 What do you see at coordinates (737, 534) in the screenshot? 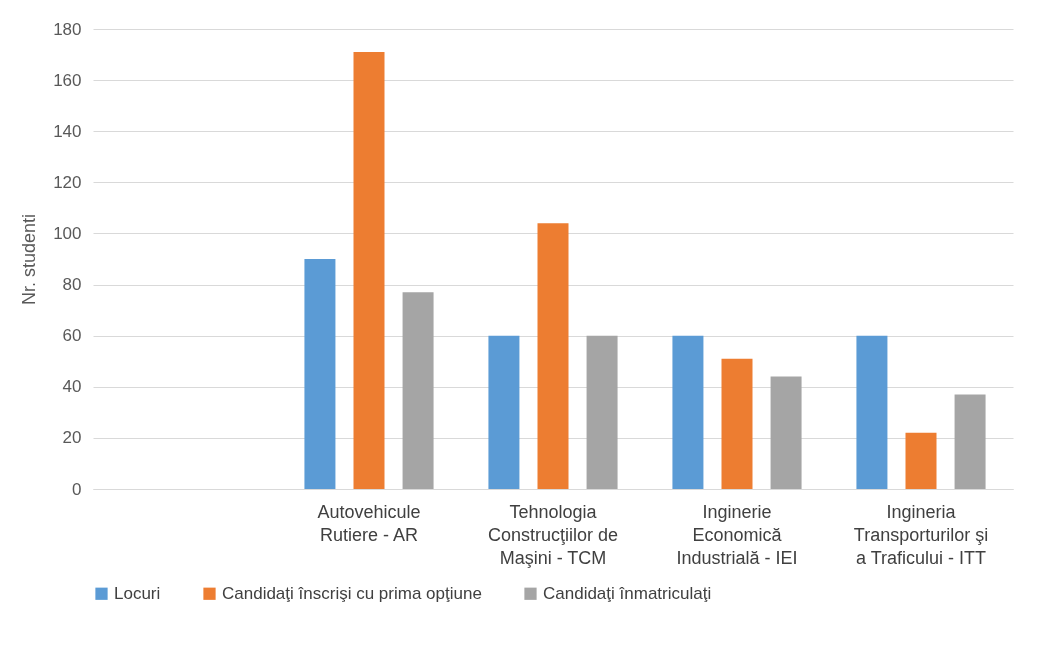
I see `x-tick-label: Inginerie Economică Industrială - IEI` at bounding box center [737, 534].